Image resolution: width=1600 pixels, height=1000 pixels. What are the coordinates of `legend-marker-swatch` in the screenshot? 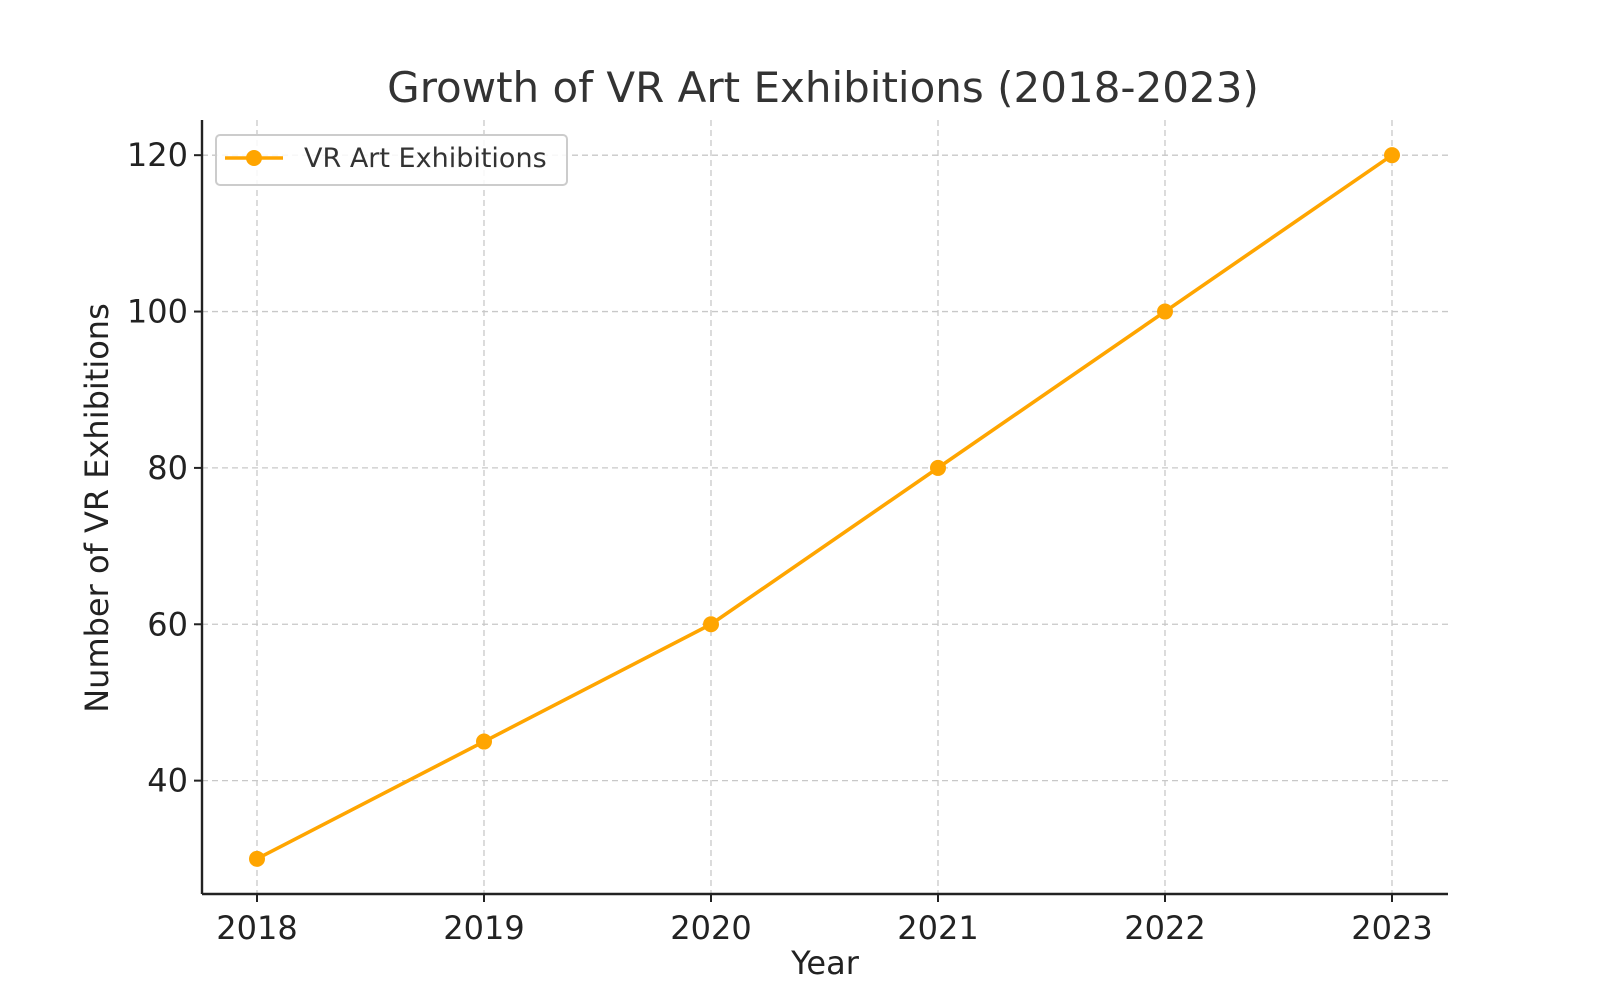 It's located at (254, 158).